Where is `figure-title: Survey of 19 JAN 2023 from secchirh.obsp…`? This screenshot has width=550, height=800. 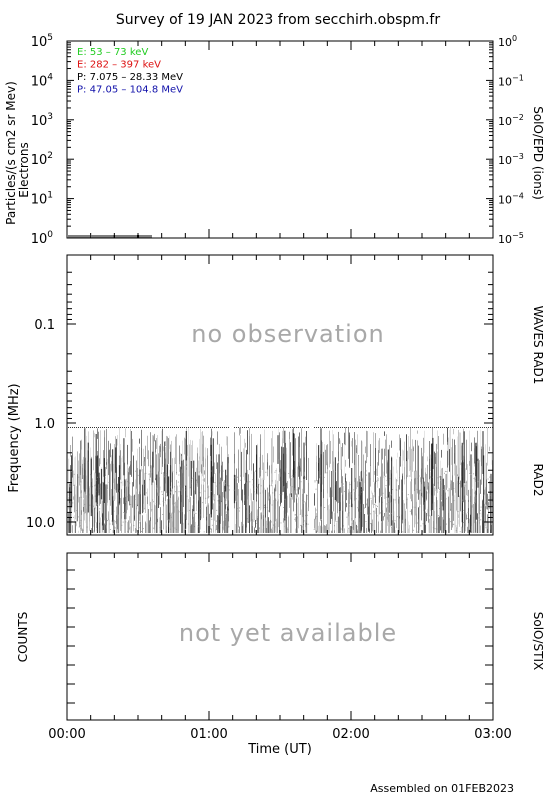 figure-title: Survey of 19 JAN 2023 from secchirh.obsp… is located at coordinates (278, 20).